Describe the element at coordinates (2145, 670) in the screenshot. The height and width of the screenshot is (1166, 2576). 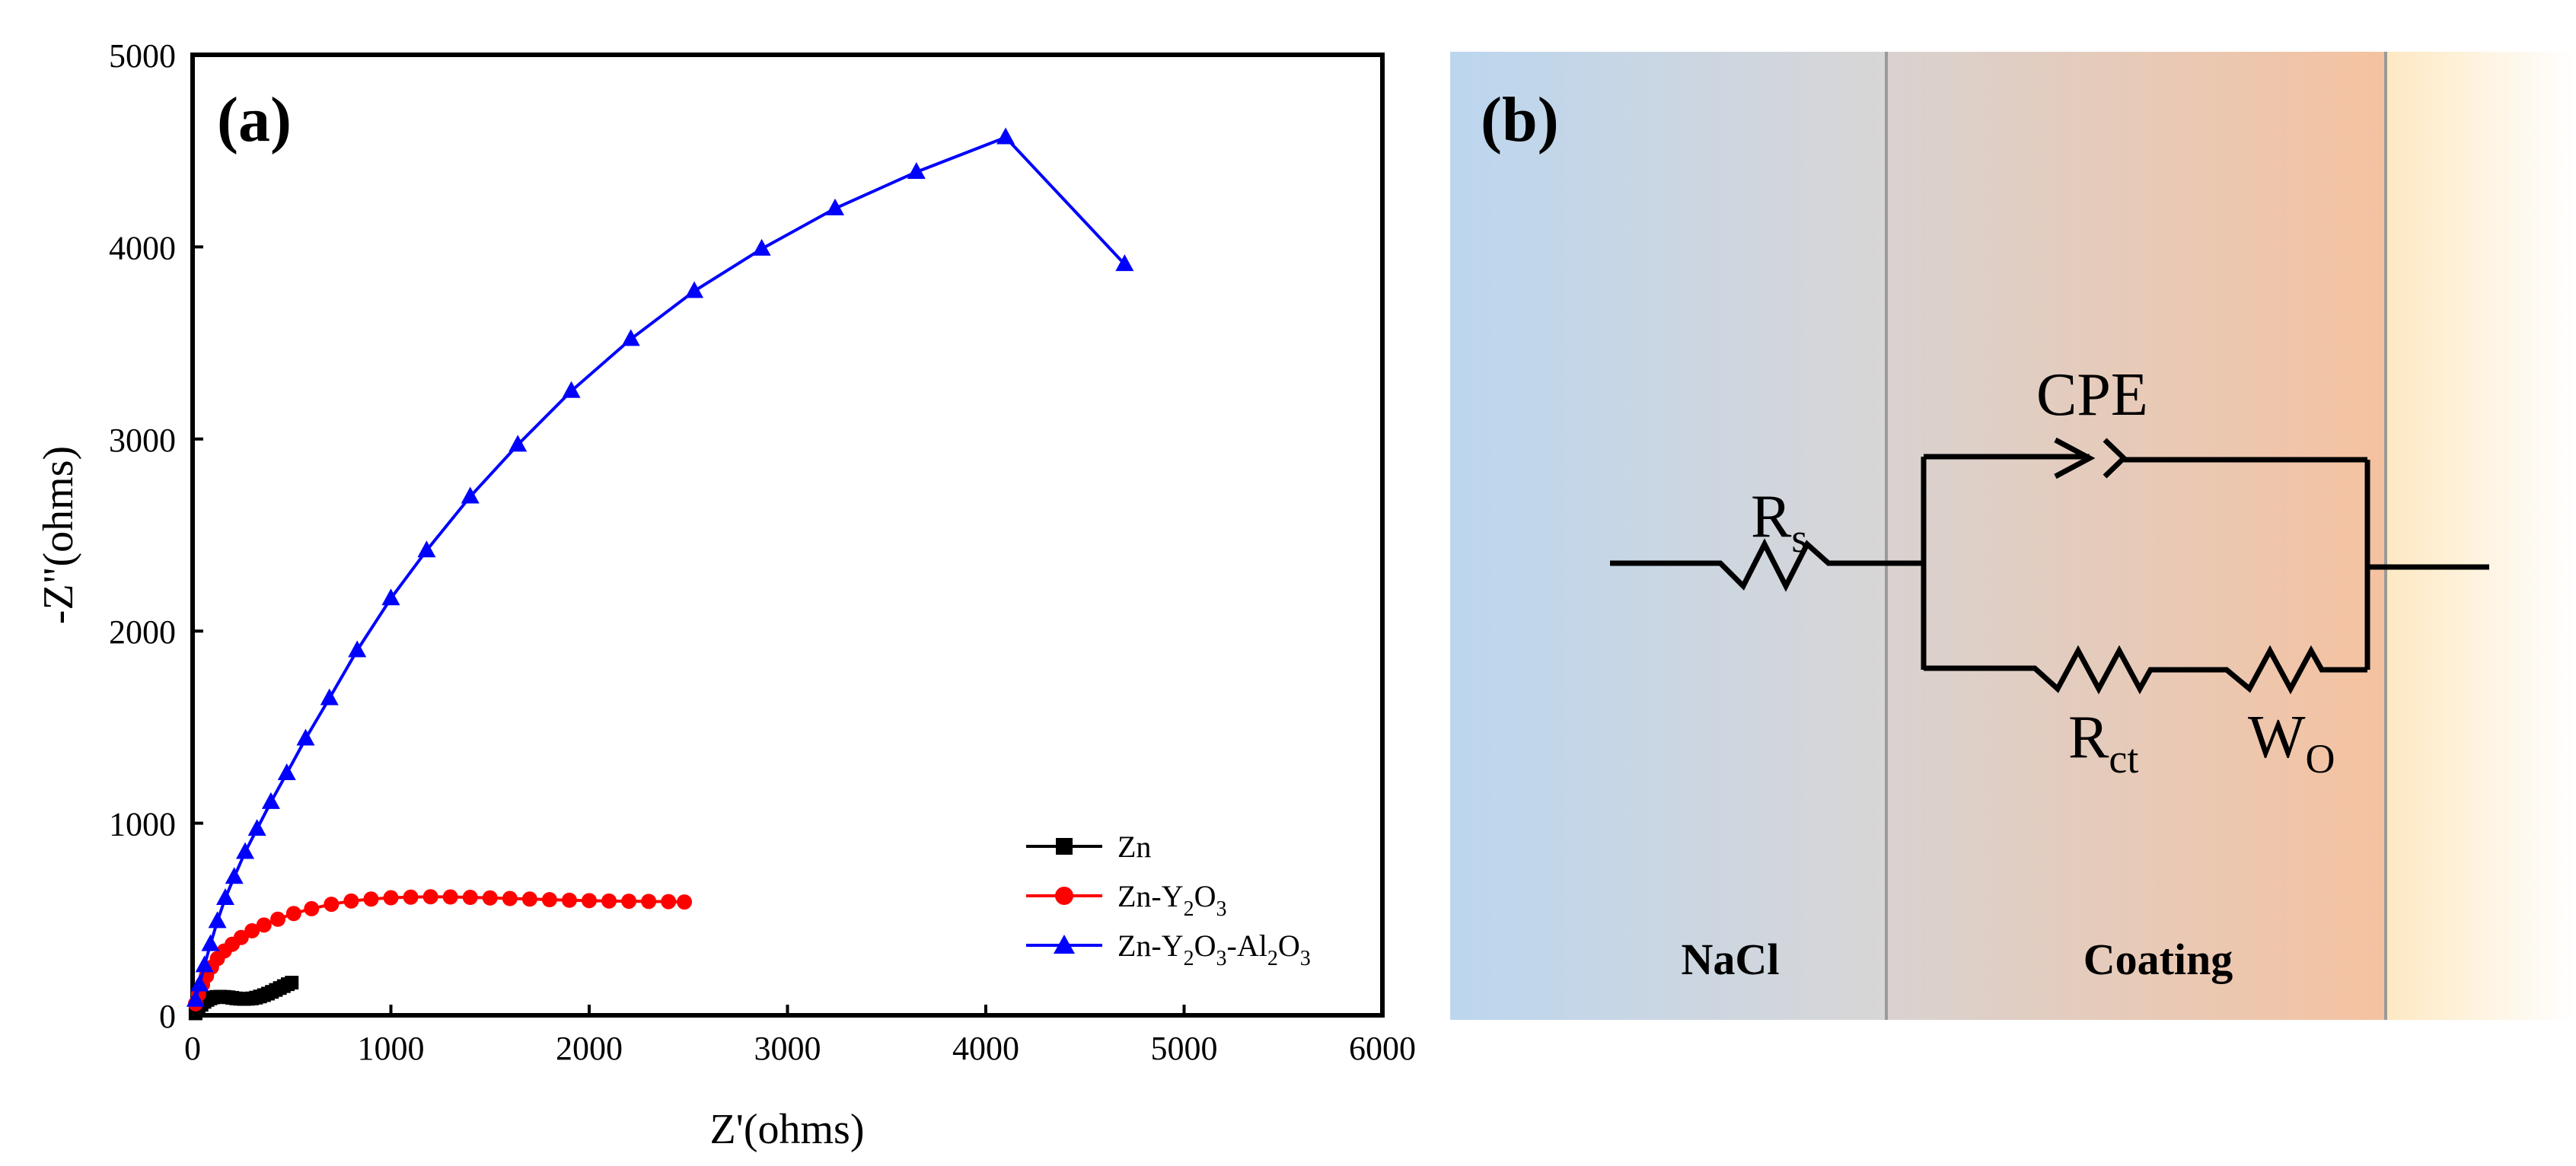
I see `resistor-rct-and-warburg` at that location.